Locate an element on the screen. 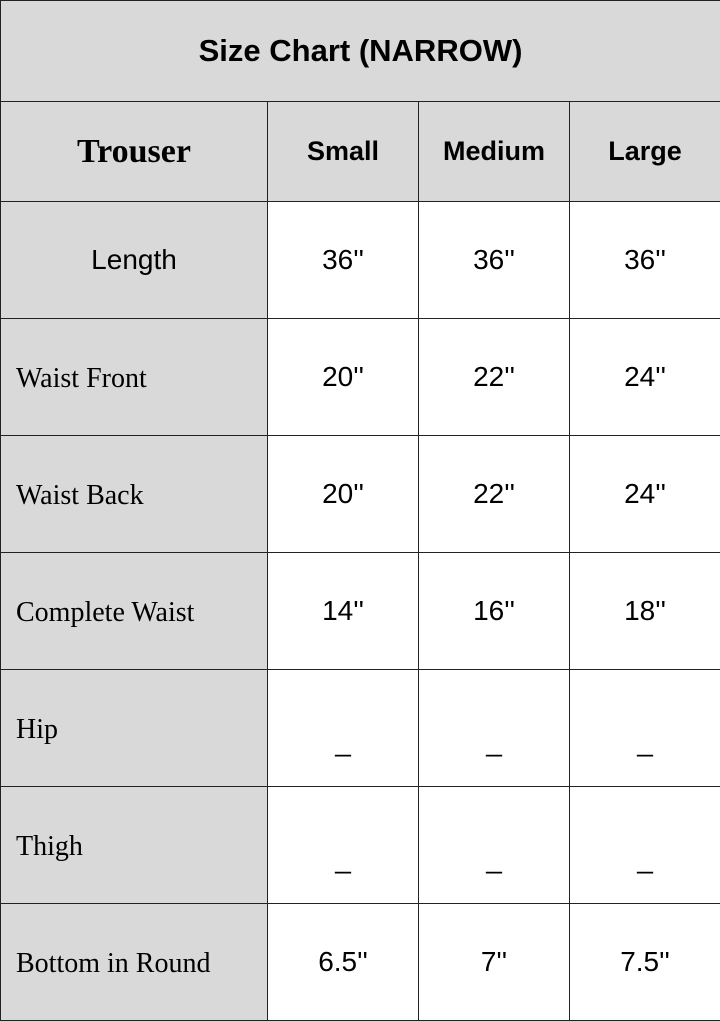 This screenshot has height=1021, width=720. size-value: 18'' is located at coordinates (644, 611).